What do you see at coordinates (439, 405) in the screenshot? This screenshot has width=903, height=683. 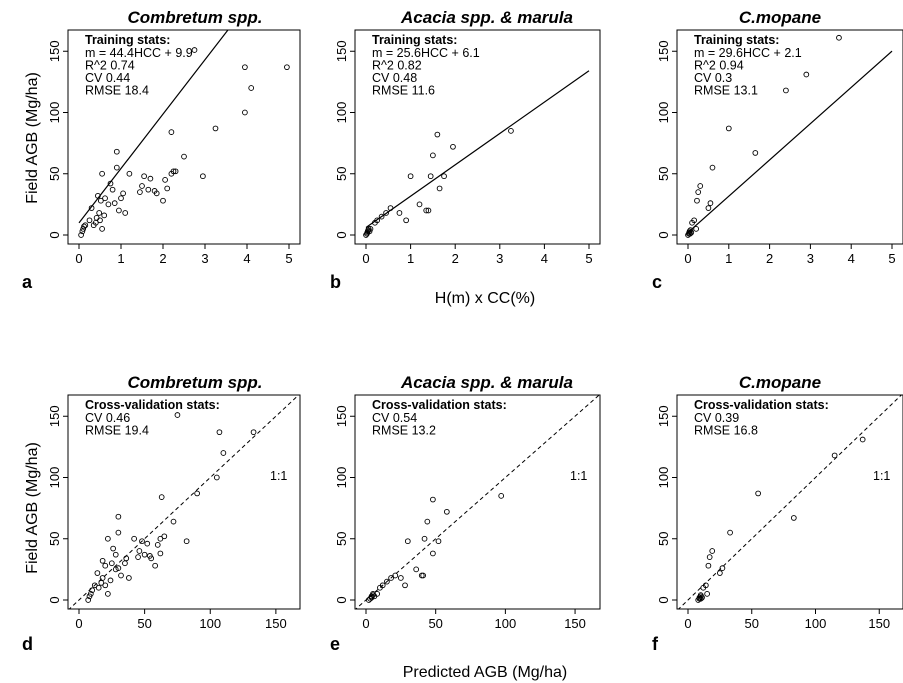 I see `stats-title: Cross-validation stats:` at bounding box center [439, 405].